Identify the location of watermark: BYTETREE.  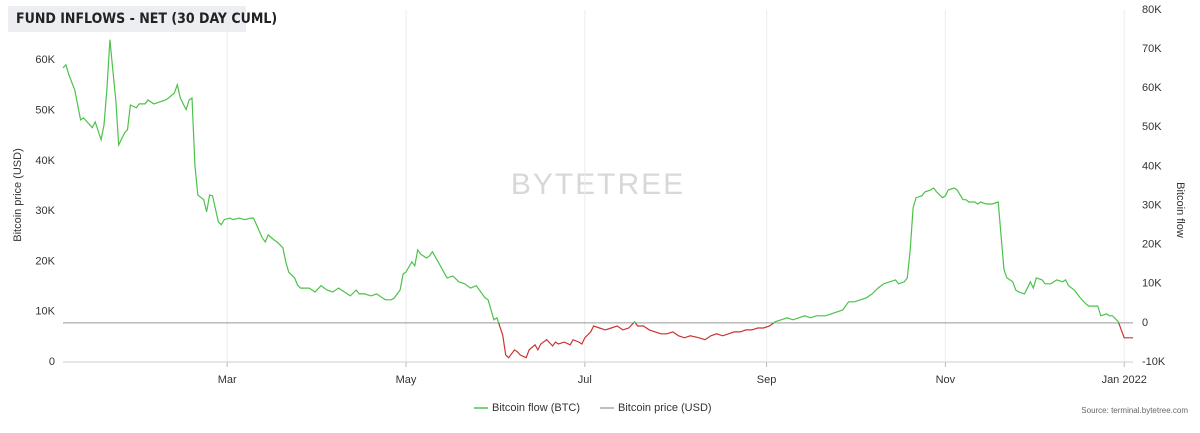
(598, 184).